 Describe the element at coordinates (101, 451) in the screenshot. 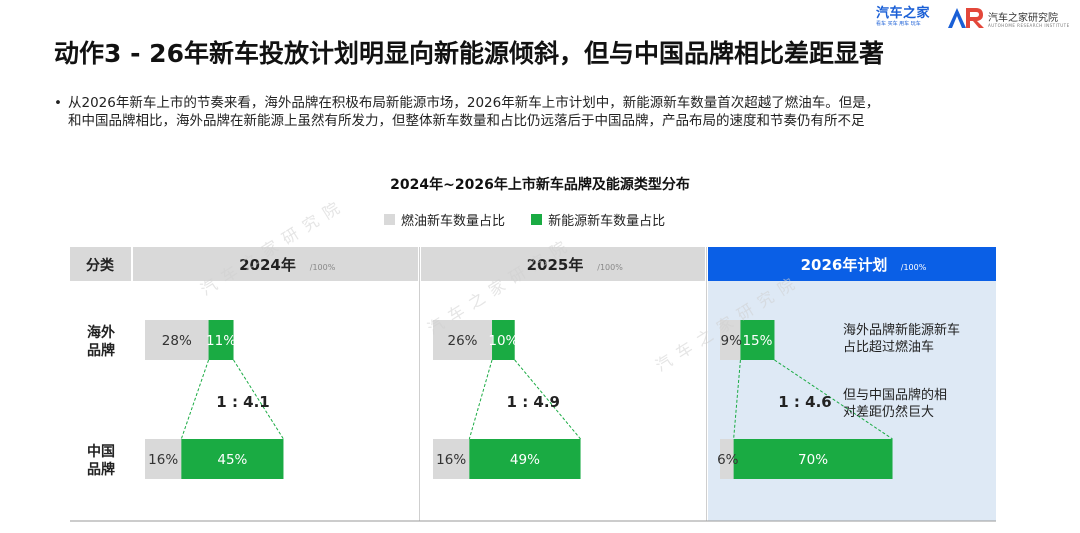

I see `category-label-2-a: 中国` at that location.